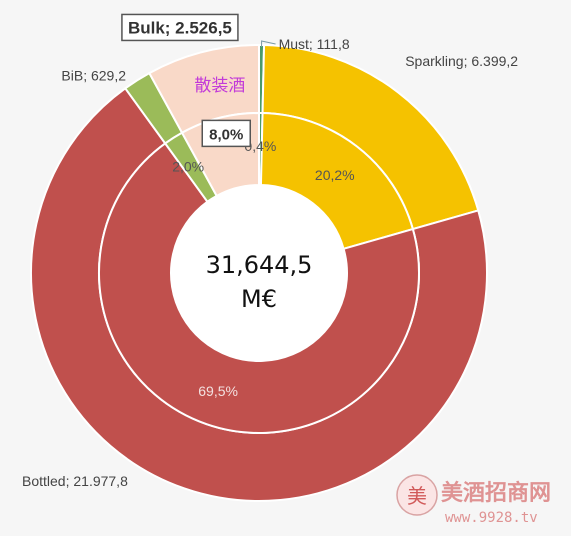 The image size is (571, 536). I want to click on bulk-pct-box, so click(226, 133).